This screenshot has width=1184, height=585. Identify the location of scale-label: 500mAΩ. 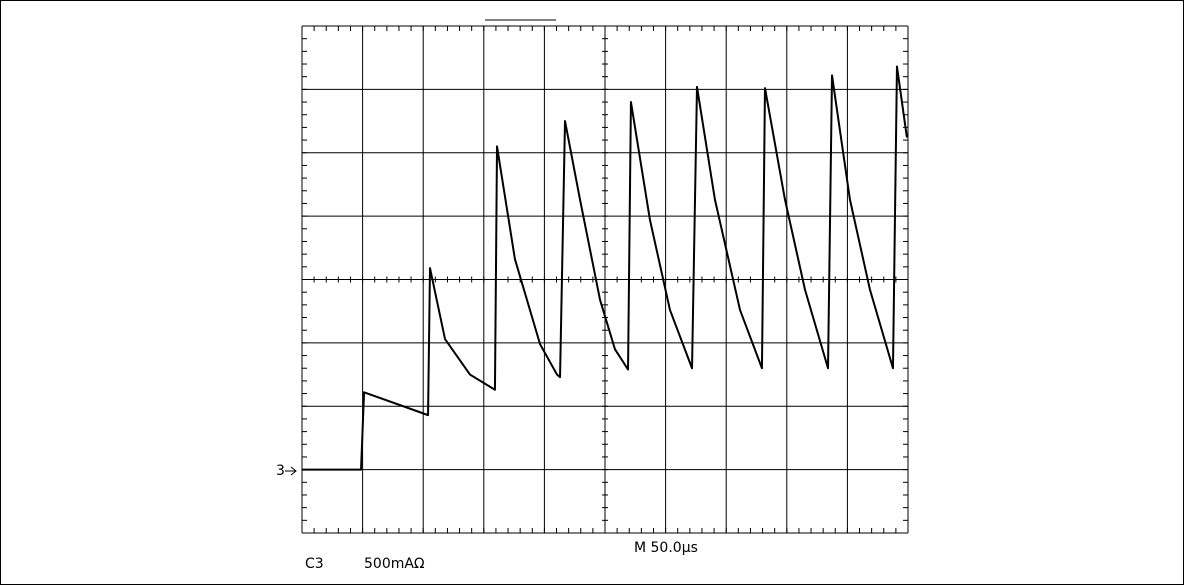
(394, 564).